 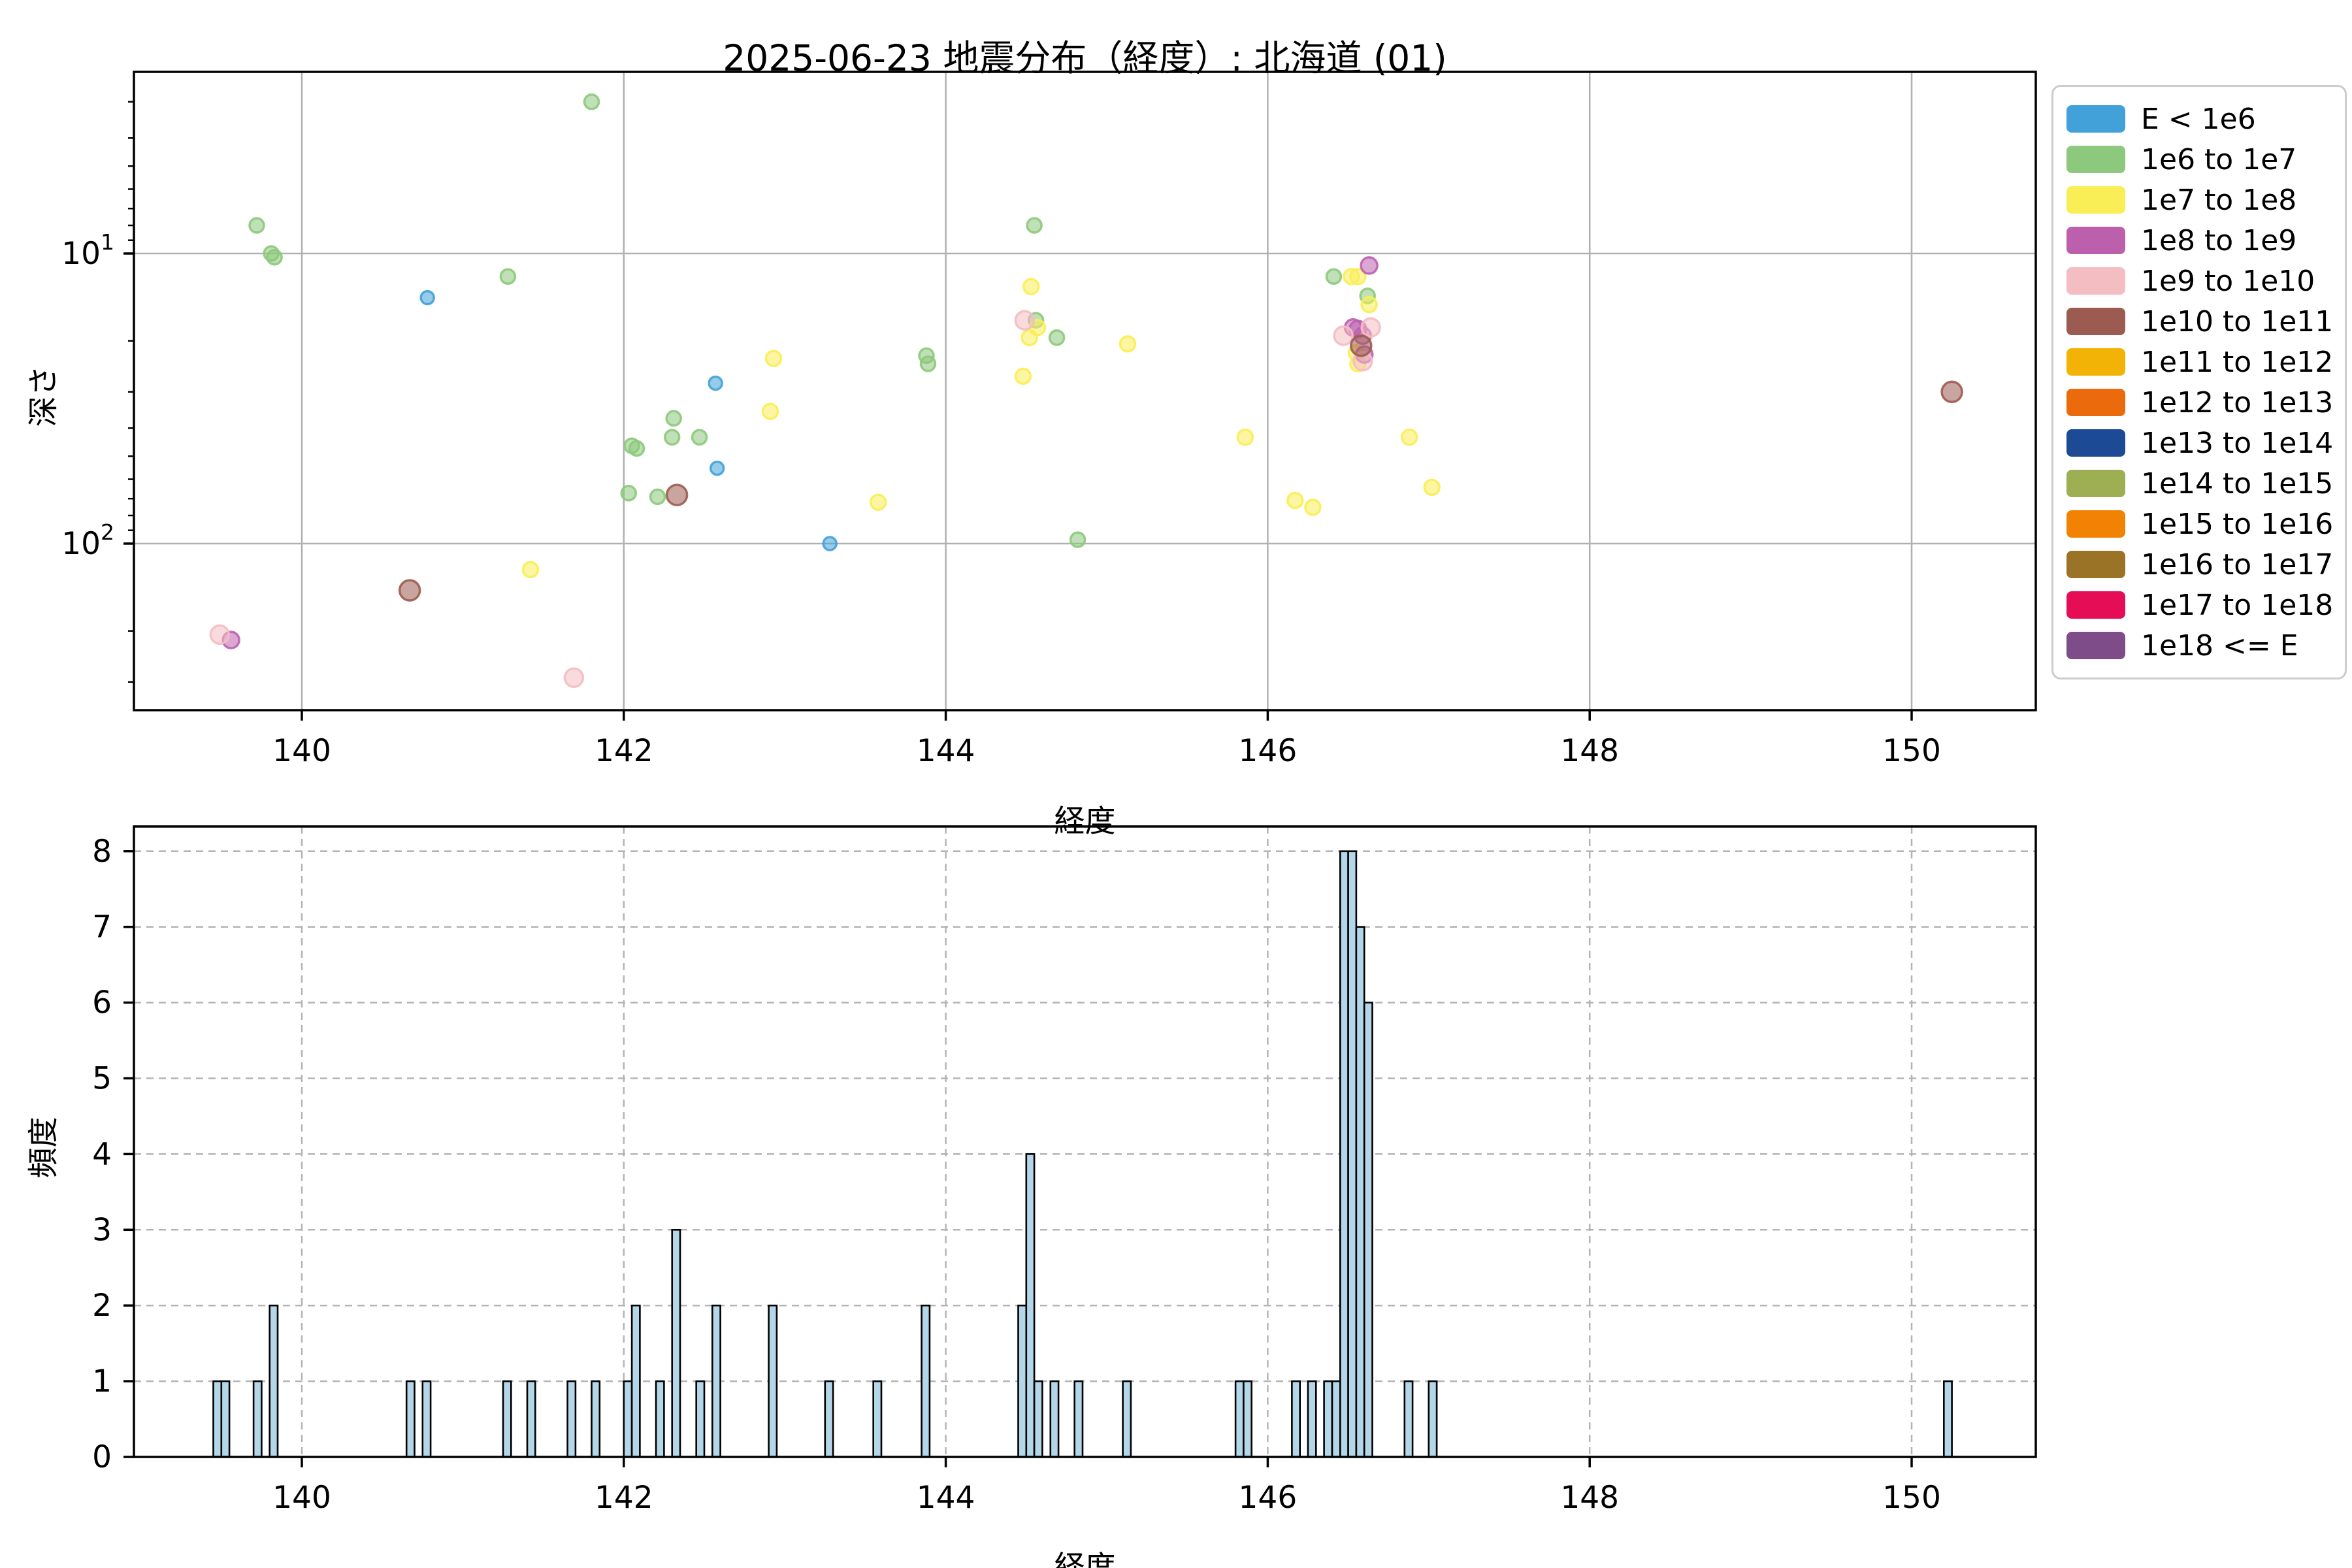 What do you see at coordinates (2199, 240) in the screenshot?
I see `legend-row: 1e8 to 1e9` at bounding box center [2199, 240].